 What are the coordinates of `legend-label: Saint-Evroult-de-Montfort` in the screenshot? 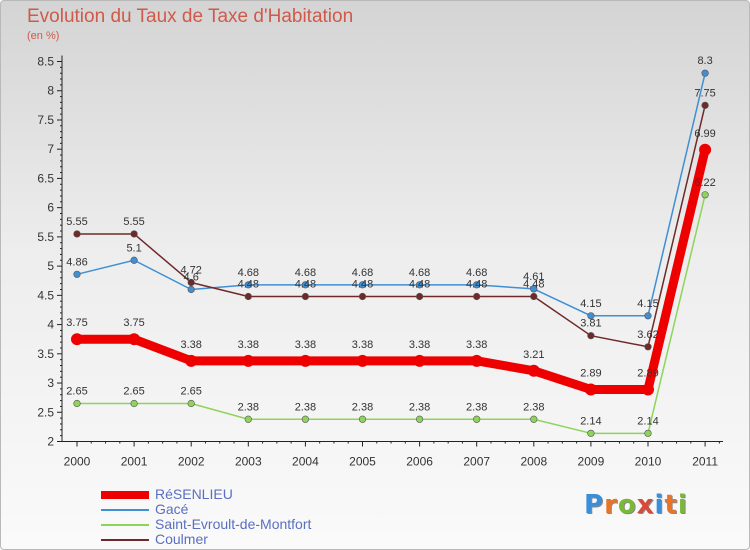 It's located at (233, 524).